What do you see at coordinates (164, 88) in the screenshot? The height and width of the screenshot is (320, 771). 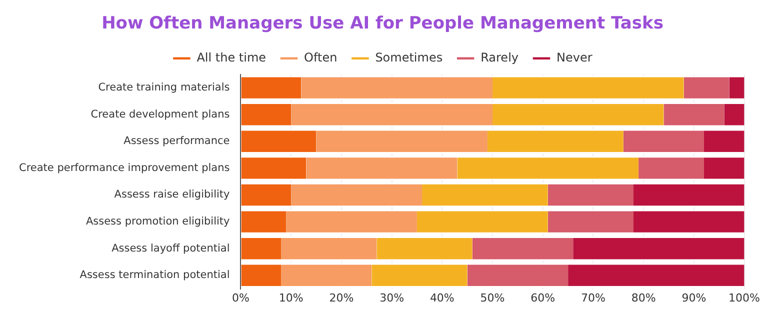 I see `y-tick-label: Create training materials` at bounding box center [164, 88].